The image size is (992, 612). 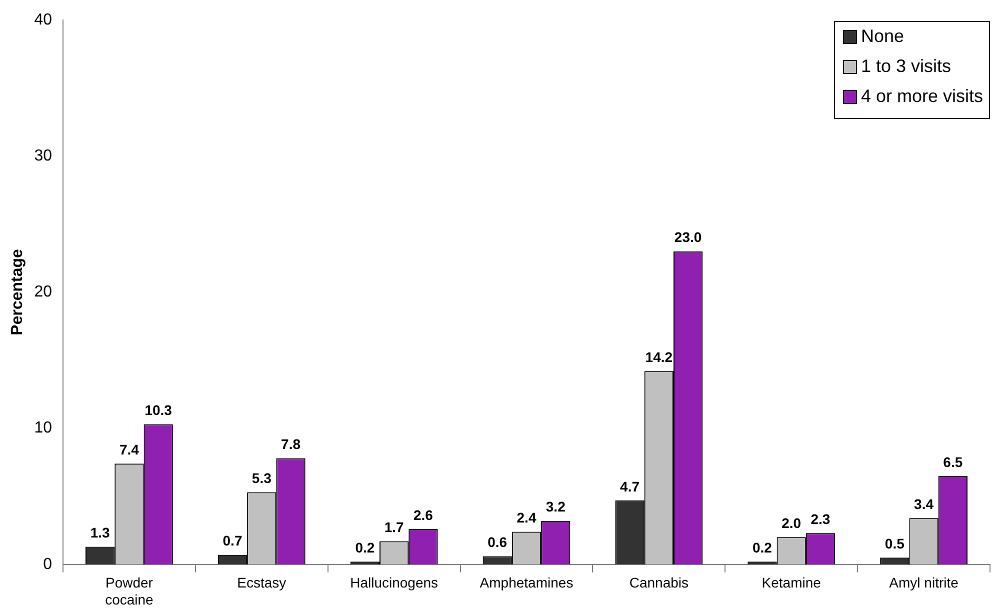 What do you see at coordinates (820, 518) in the screenshot?
I see `data-label: 2.3` at bounding box center [820, 518].